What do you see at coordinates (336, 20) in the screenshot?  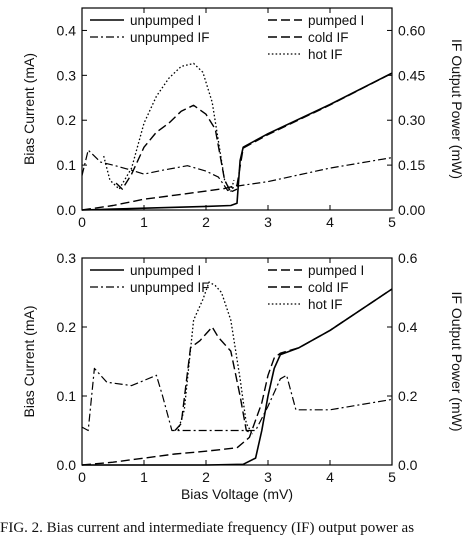 I see `panel1-legend-label: pumped I` at bounding box center [336, 20].